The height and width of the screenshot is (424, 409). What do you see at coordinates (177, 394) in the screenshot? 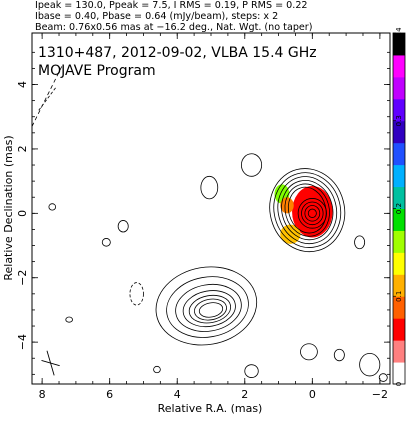
I see `x-tick-label: 4` at bounding box center [177, 394].